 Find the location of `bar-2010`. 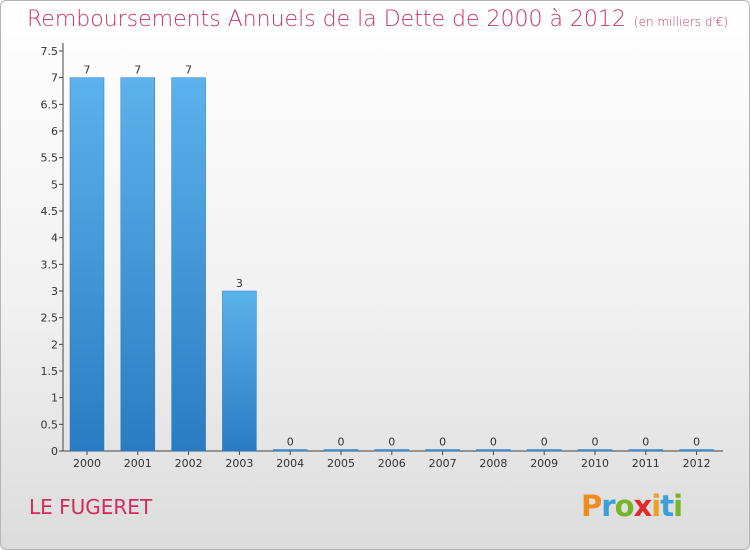

bar-2010 is located at coordinates (595, 450).